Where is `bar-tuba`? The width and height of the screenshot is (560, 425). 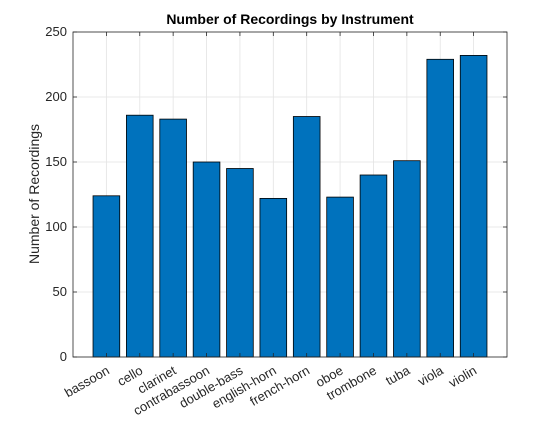
bar-tuba is located at coordinates (407, 259).